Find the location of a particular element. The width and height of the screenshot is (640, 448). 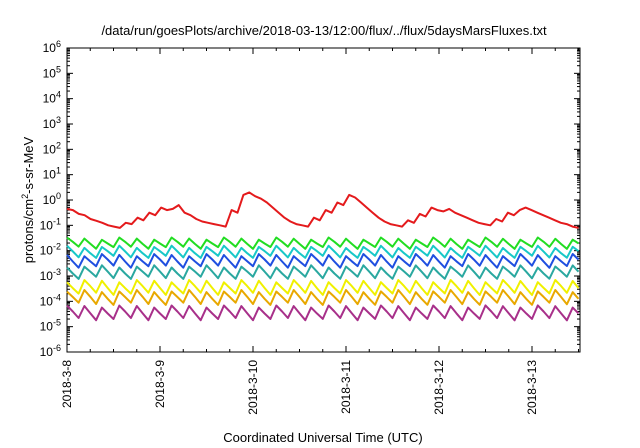

y-tick-label: 10⁶ is located at coordinates (52, 47).